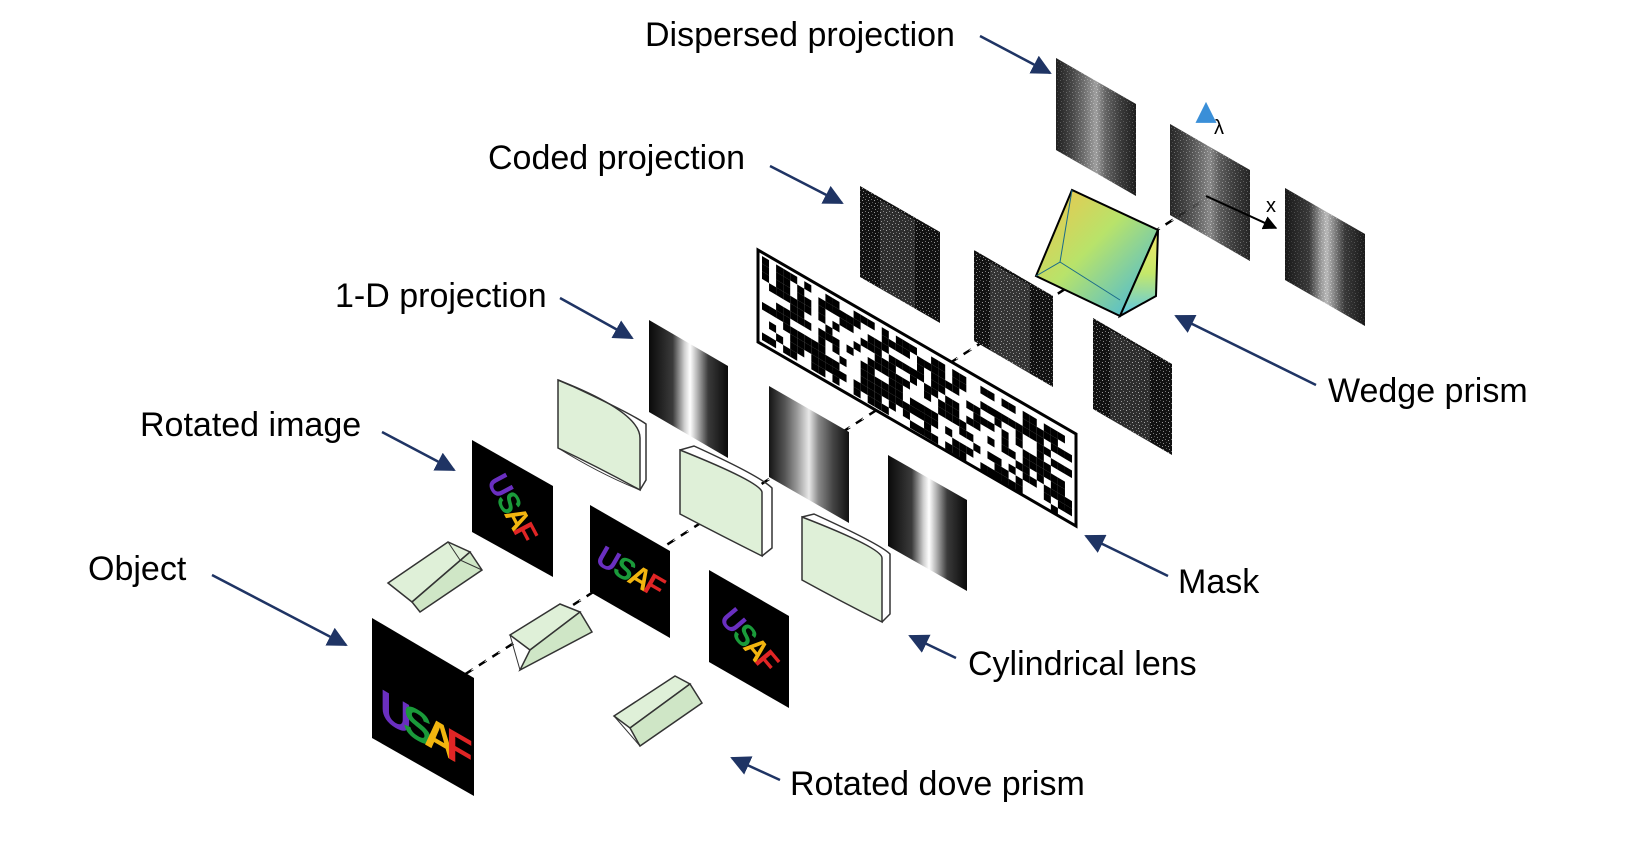 The image size is (1641, 866). Describe the element at coordinates (602, 435) in the screenshot. I see `cylindrical-lens-top` at that location.